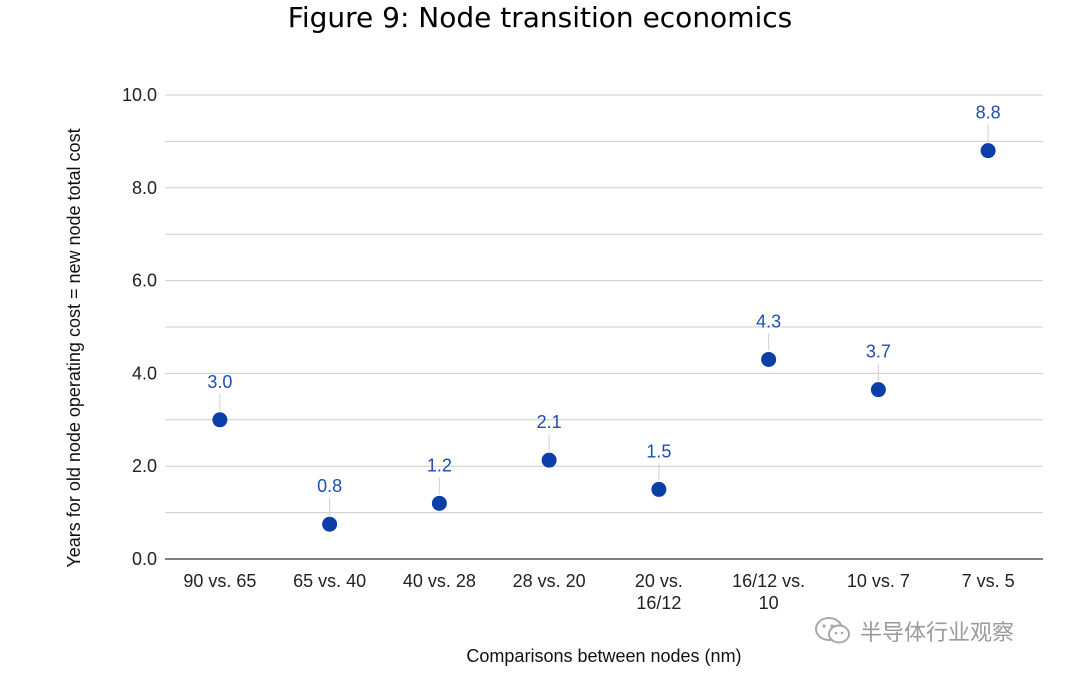 This screenshot has height=680, width=1080. What do you see at coordinates (878, 581) in the screenshot?
I see `x-tick-label: 10 vs. 7` at bounding box center [878, 581].